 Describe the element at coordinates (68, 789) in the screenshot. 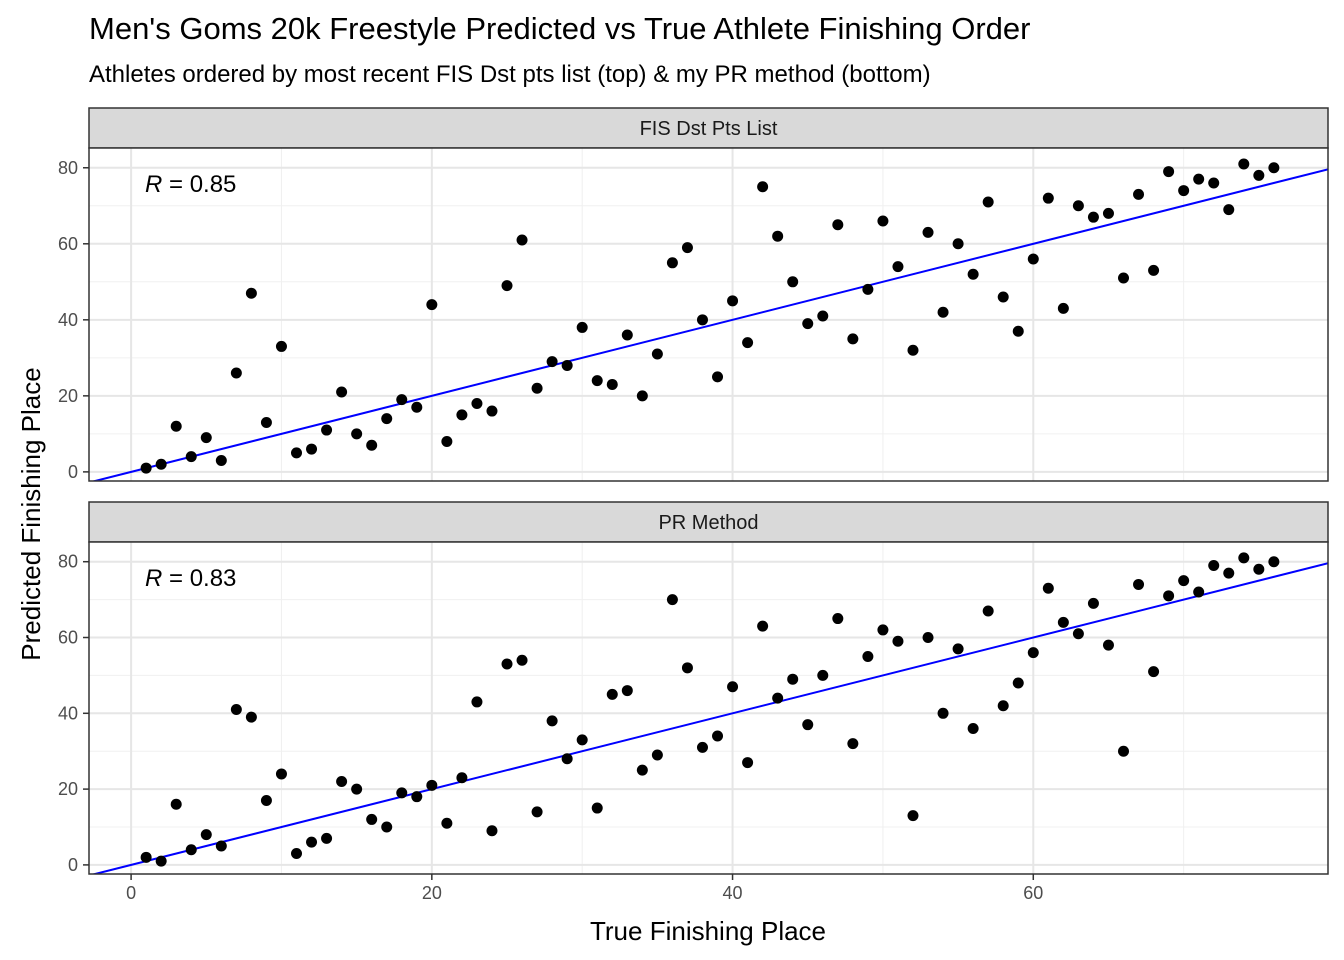

I see `y-tick-label: 20` at that location.